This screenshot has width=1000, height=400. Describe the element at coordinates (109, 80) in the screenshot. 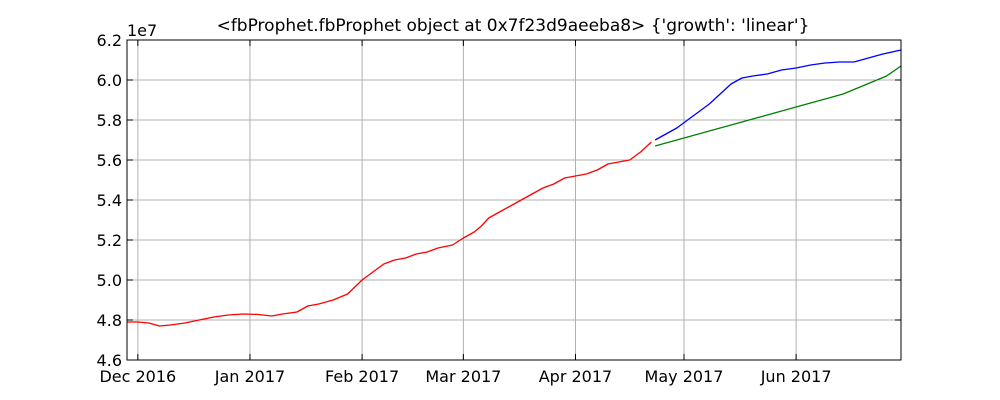

I see `y-tick-label: 6.0` at that location.